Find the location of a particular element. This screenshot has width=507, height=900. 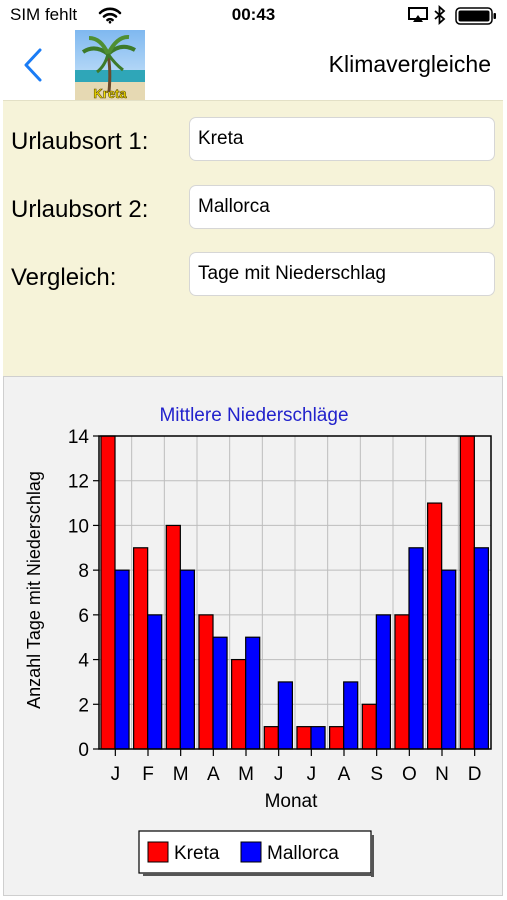

y-tick-label: 14 is located at coordinates (79, 437).